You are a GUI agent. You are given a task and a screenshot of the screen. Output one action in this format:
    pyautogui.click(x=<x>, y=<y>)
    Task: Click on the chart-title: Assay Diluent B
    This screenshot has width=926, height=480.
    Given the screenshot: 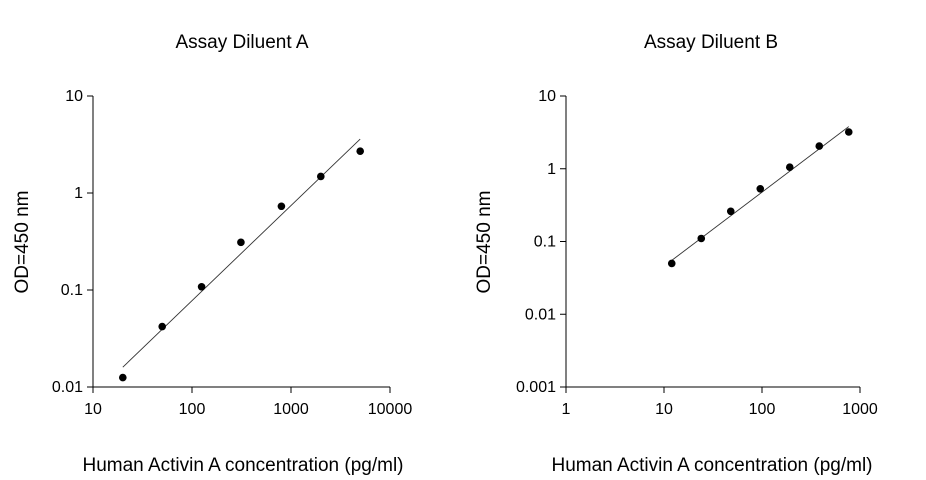 What is the action you would take?
    pyautogui.click(x=711, y=42)
    